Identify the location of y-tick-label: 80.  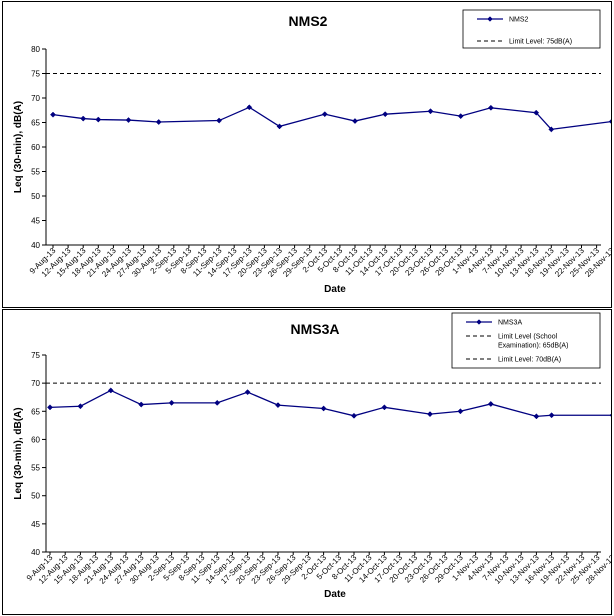
(35, 49).